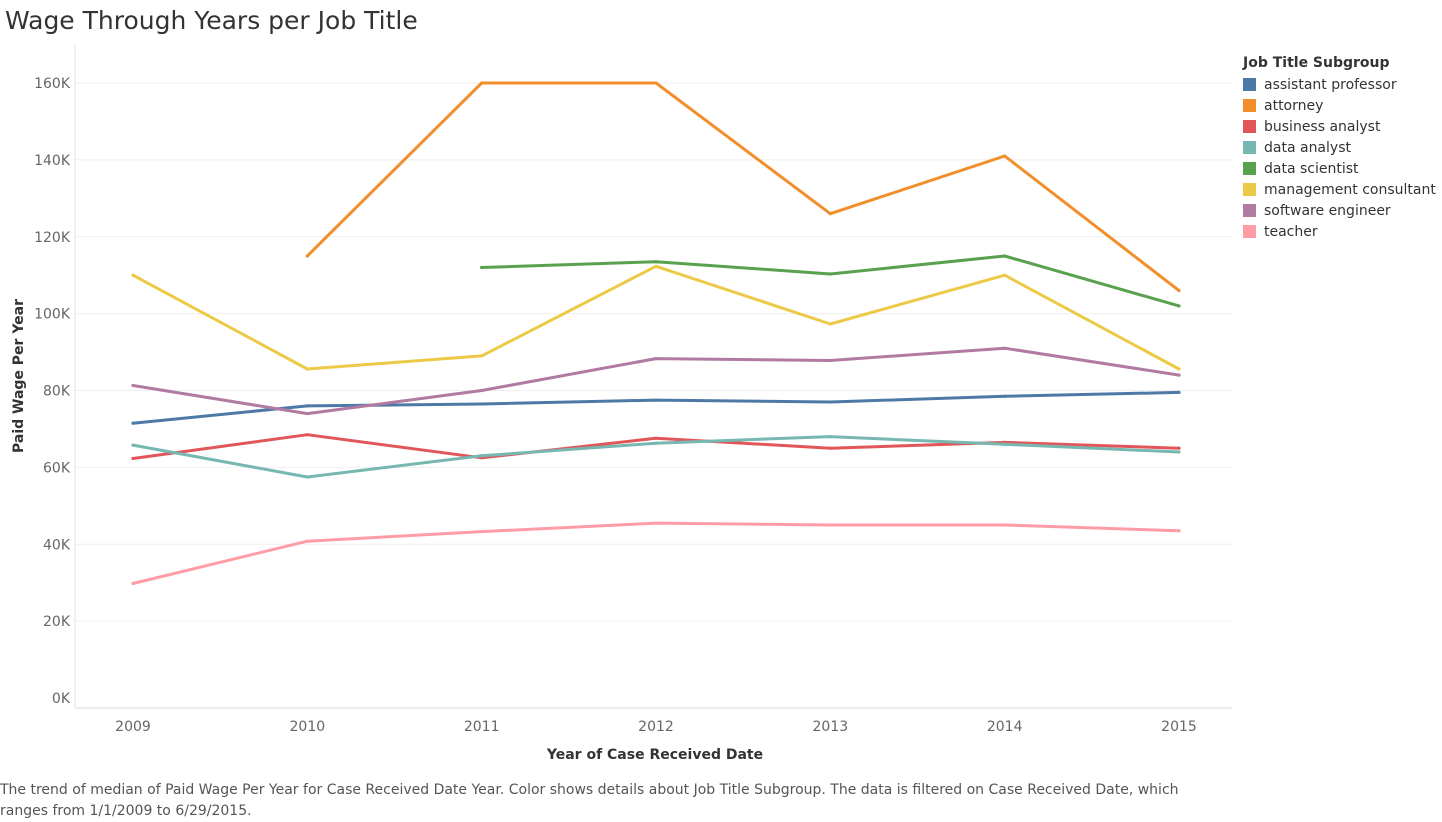  Describe the element at coordinates (1350, 189) in the screenshot. I see `legend-label: management consultant` at that location.